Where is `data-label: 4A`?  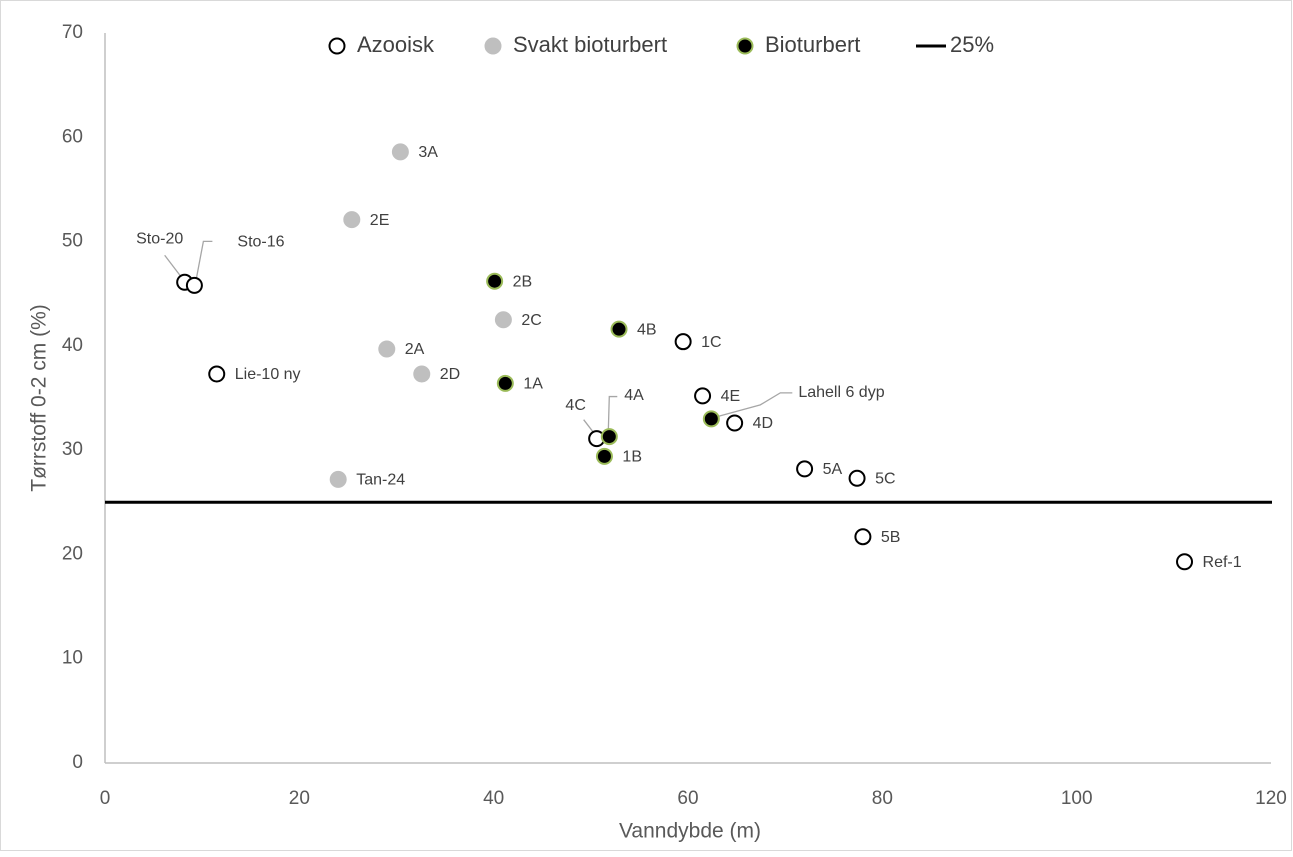
data-label: 4A is located at coordinates (634, 395).